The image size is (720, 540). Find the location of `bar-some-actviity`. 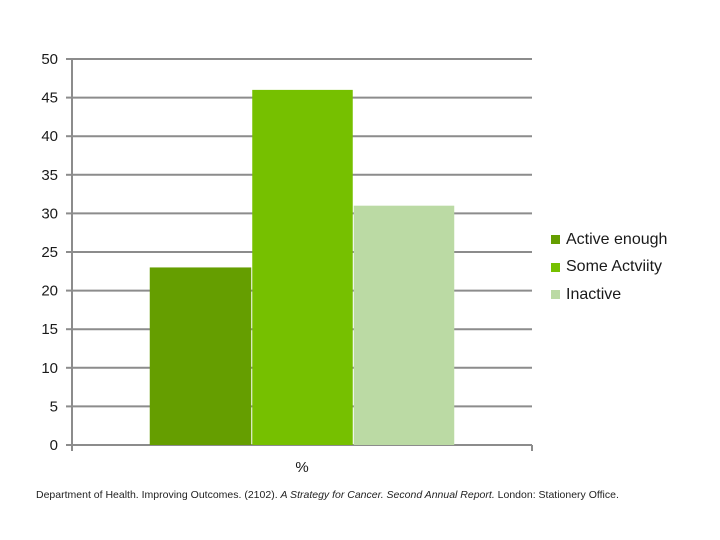

bar-some-actviity is located at coordinates (302, 267).